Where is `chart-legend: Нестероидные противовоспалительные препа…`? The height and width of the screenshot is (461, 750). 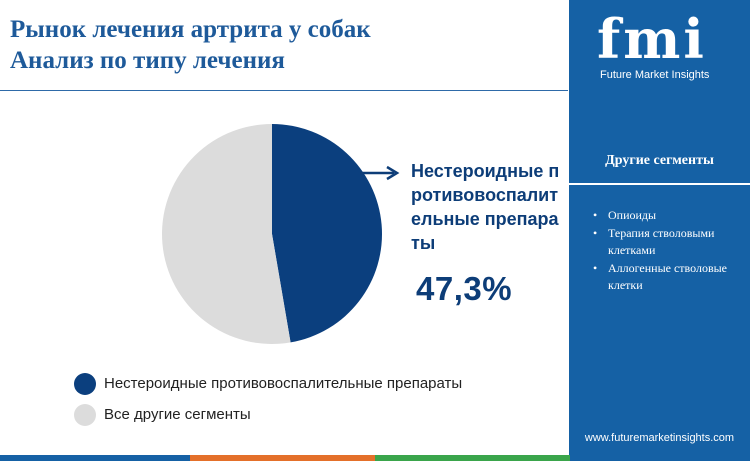 chart-legend: Нестероидные противовоспалительные препа… is located at coordinates (268, 403).